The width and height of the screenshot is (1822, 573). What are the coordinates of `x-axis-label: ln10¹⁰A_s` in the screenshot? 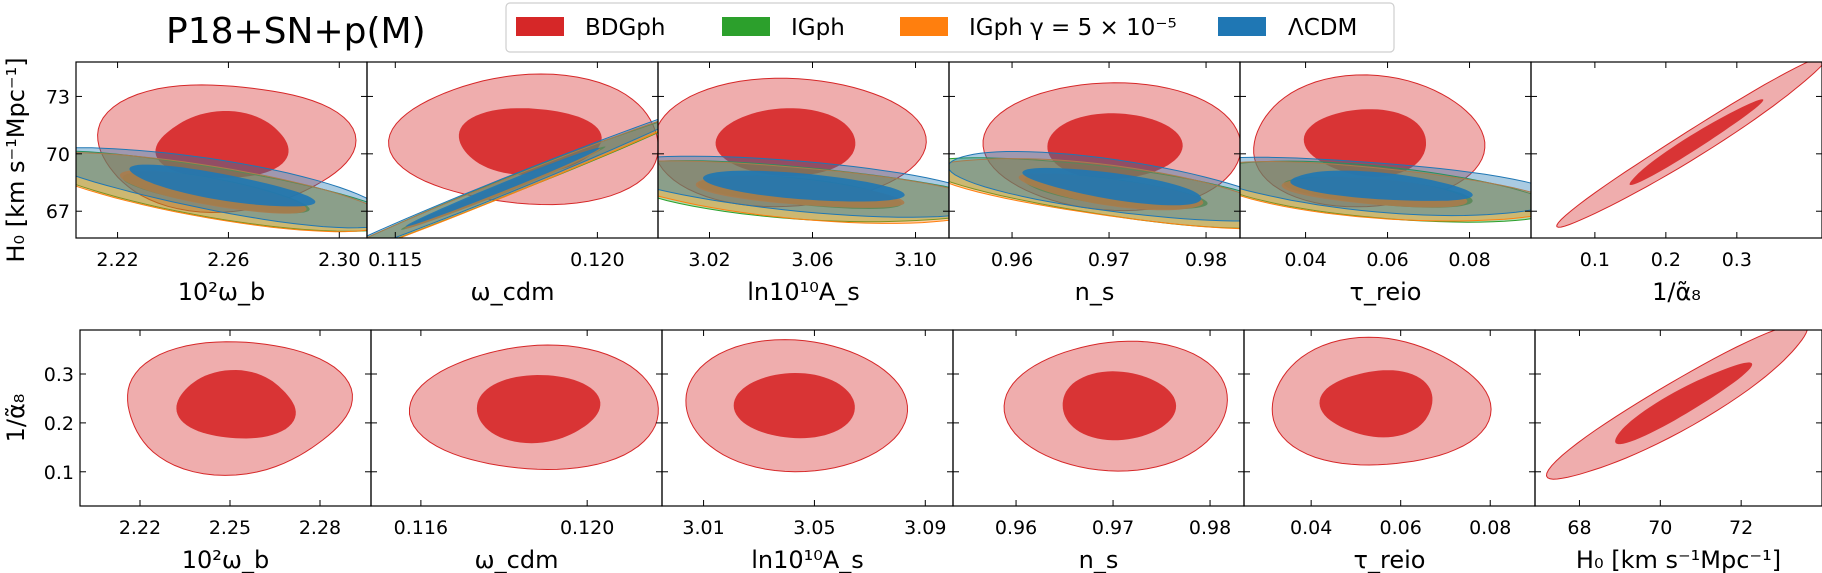 It's located at (807, 559).